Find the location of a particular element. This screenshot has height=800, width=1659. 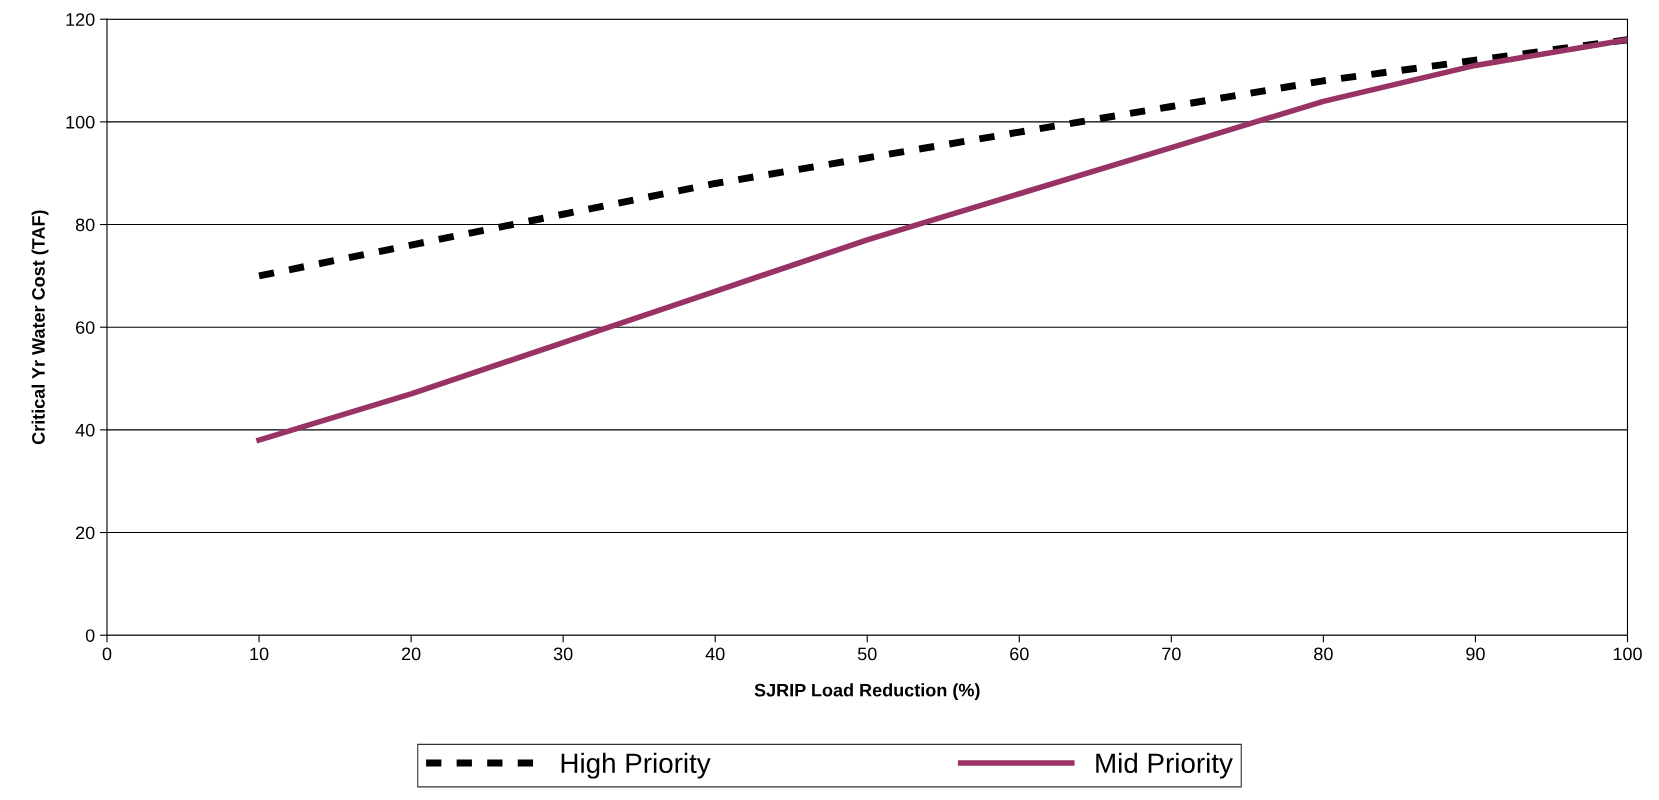

y-tick-label: 0 is located at coordinates (90, 635).